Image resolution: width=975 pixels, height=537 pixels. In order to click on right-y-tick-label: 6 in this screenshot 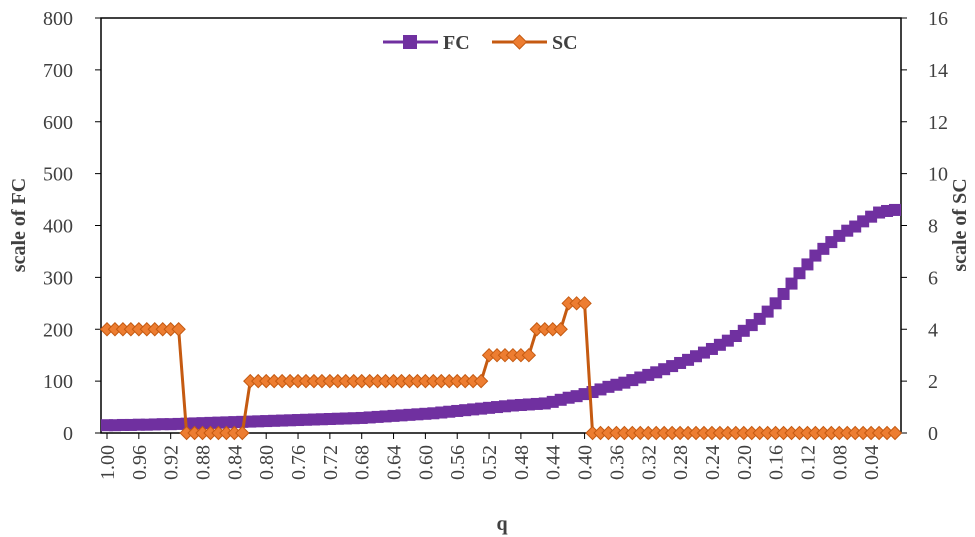, I will do `click(933, 278)`.